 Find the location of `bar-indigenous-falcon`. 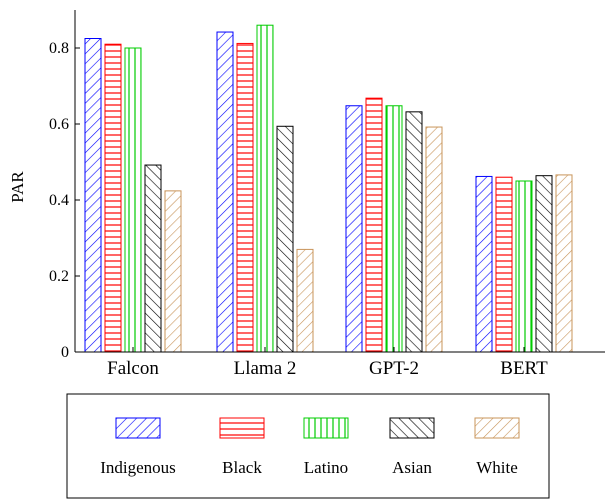

bar-indigenous-falcon is located at coordinates (93, 195).